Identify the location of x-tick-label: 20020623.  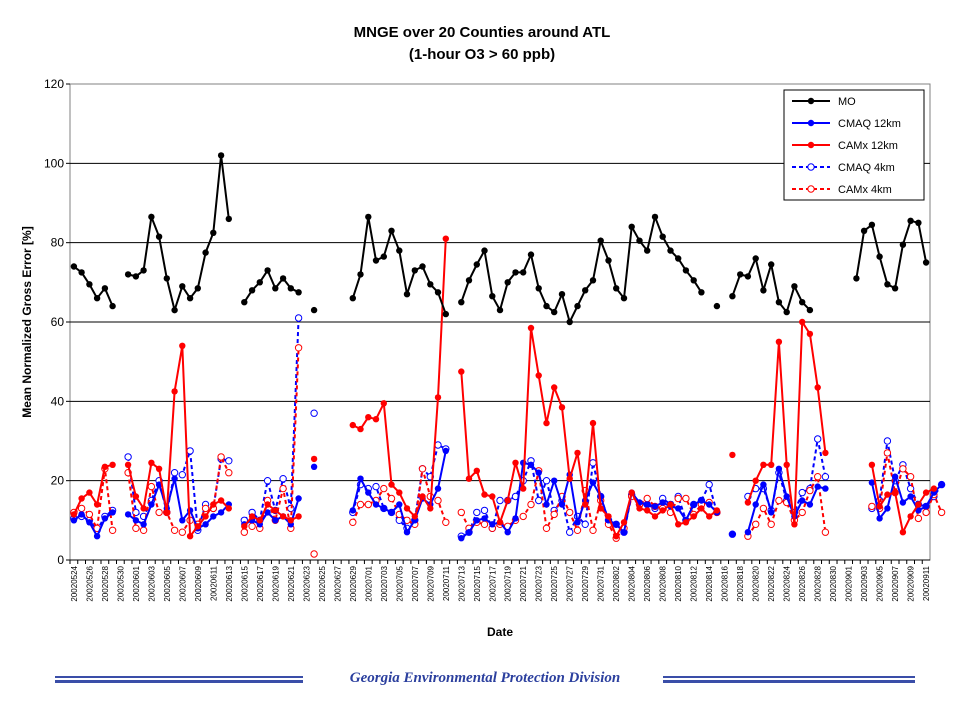
(306, 583).